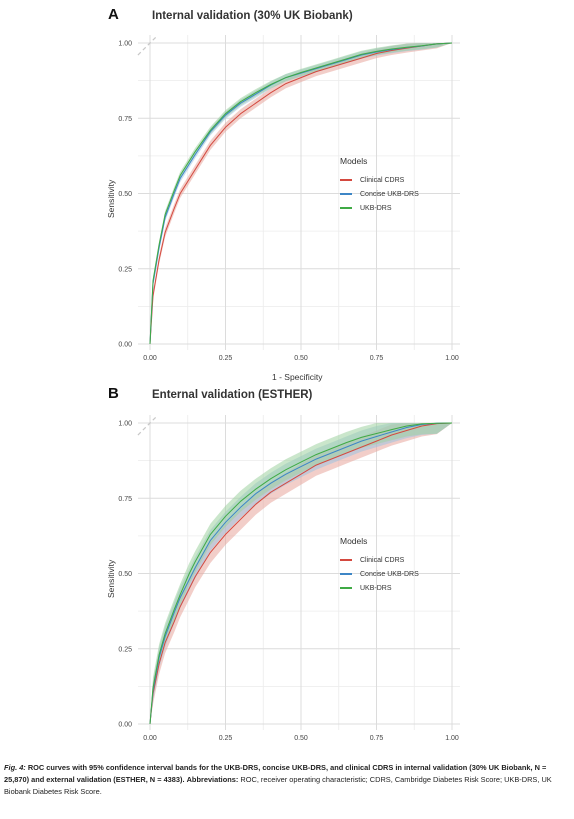 This screenshot has height=819, width=574. I want to click on chart-title: Internal validation (30% UK Biobank), so click(252, 16).